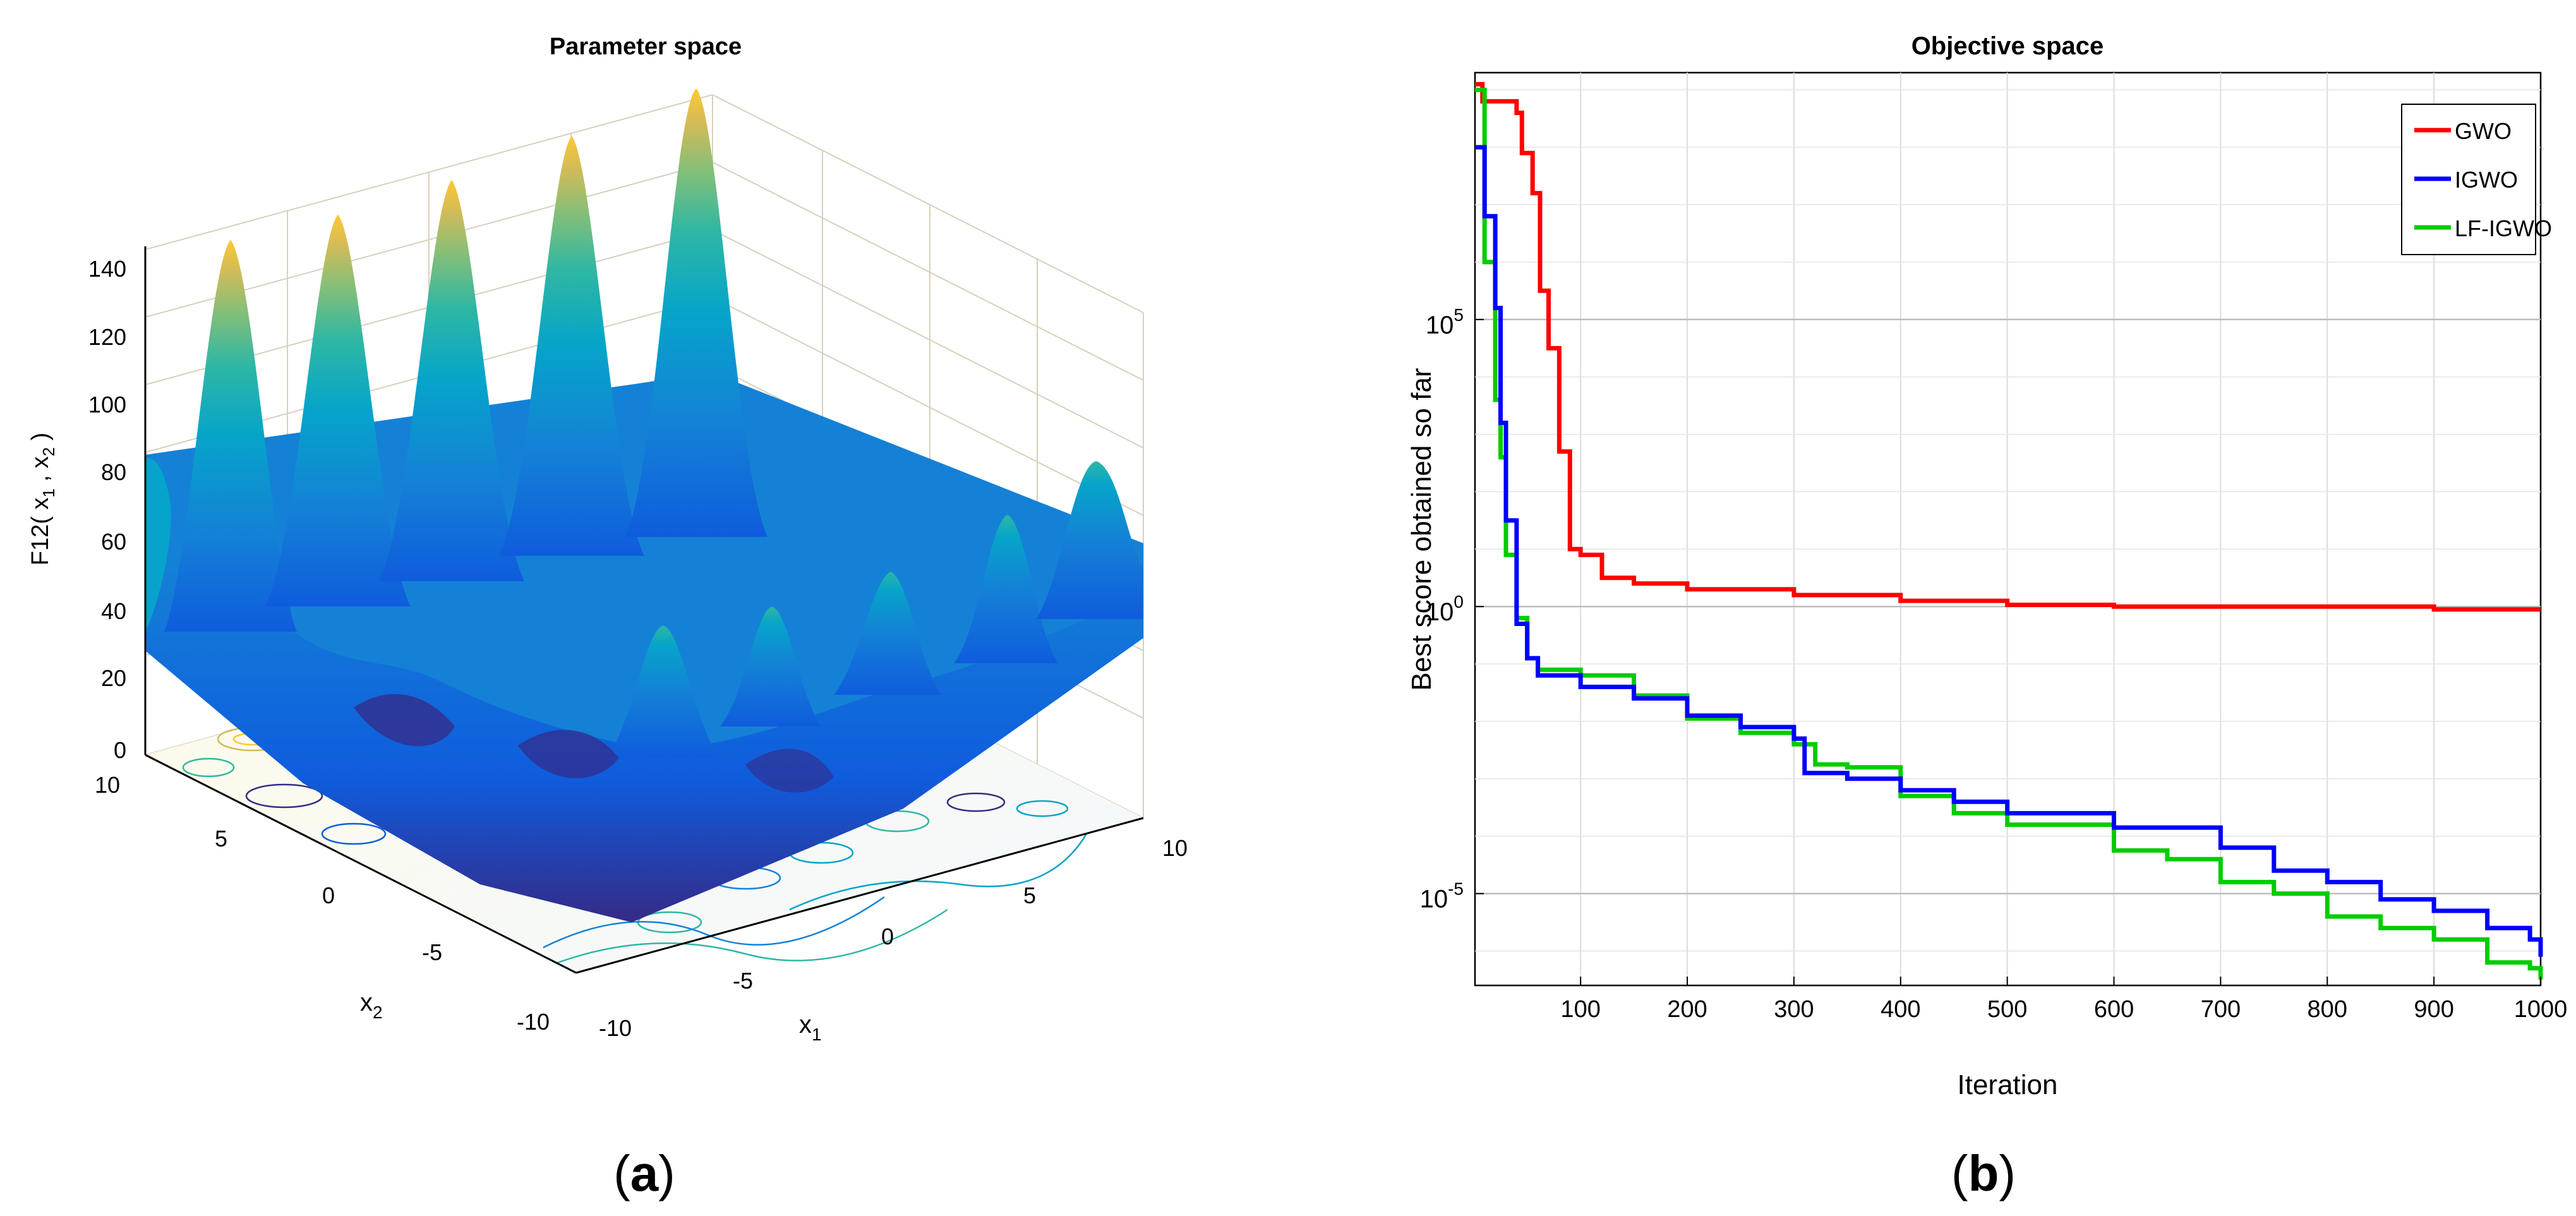  Describe the element at coordinates (120, 750) in the screenshot. I see `z-tick-label: 0` at that location.